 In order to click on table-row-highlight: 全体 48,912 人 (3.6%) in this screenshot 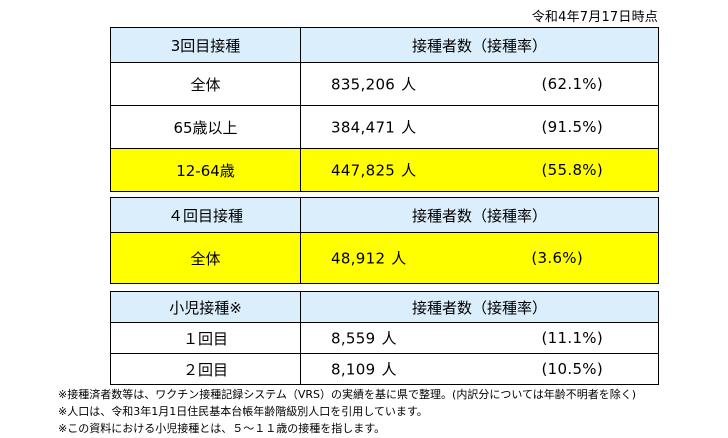, I will do `click(384, 258)`.